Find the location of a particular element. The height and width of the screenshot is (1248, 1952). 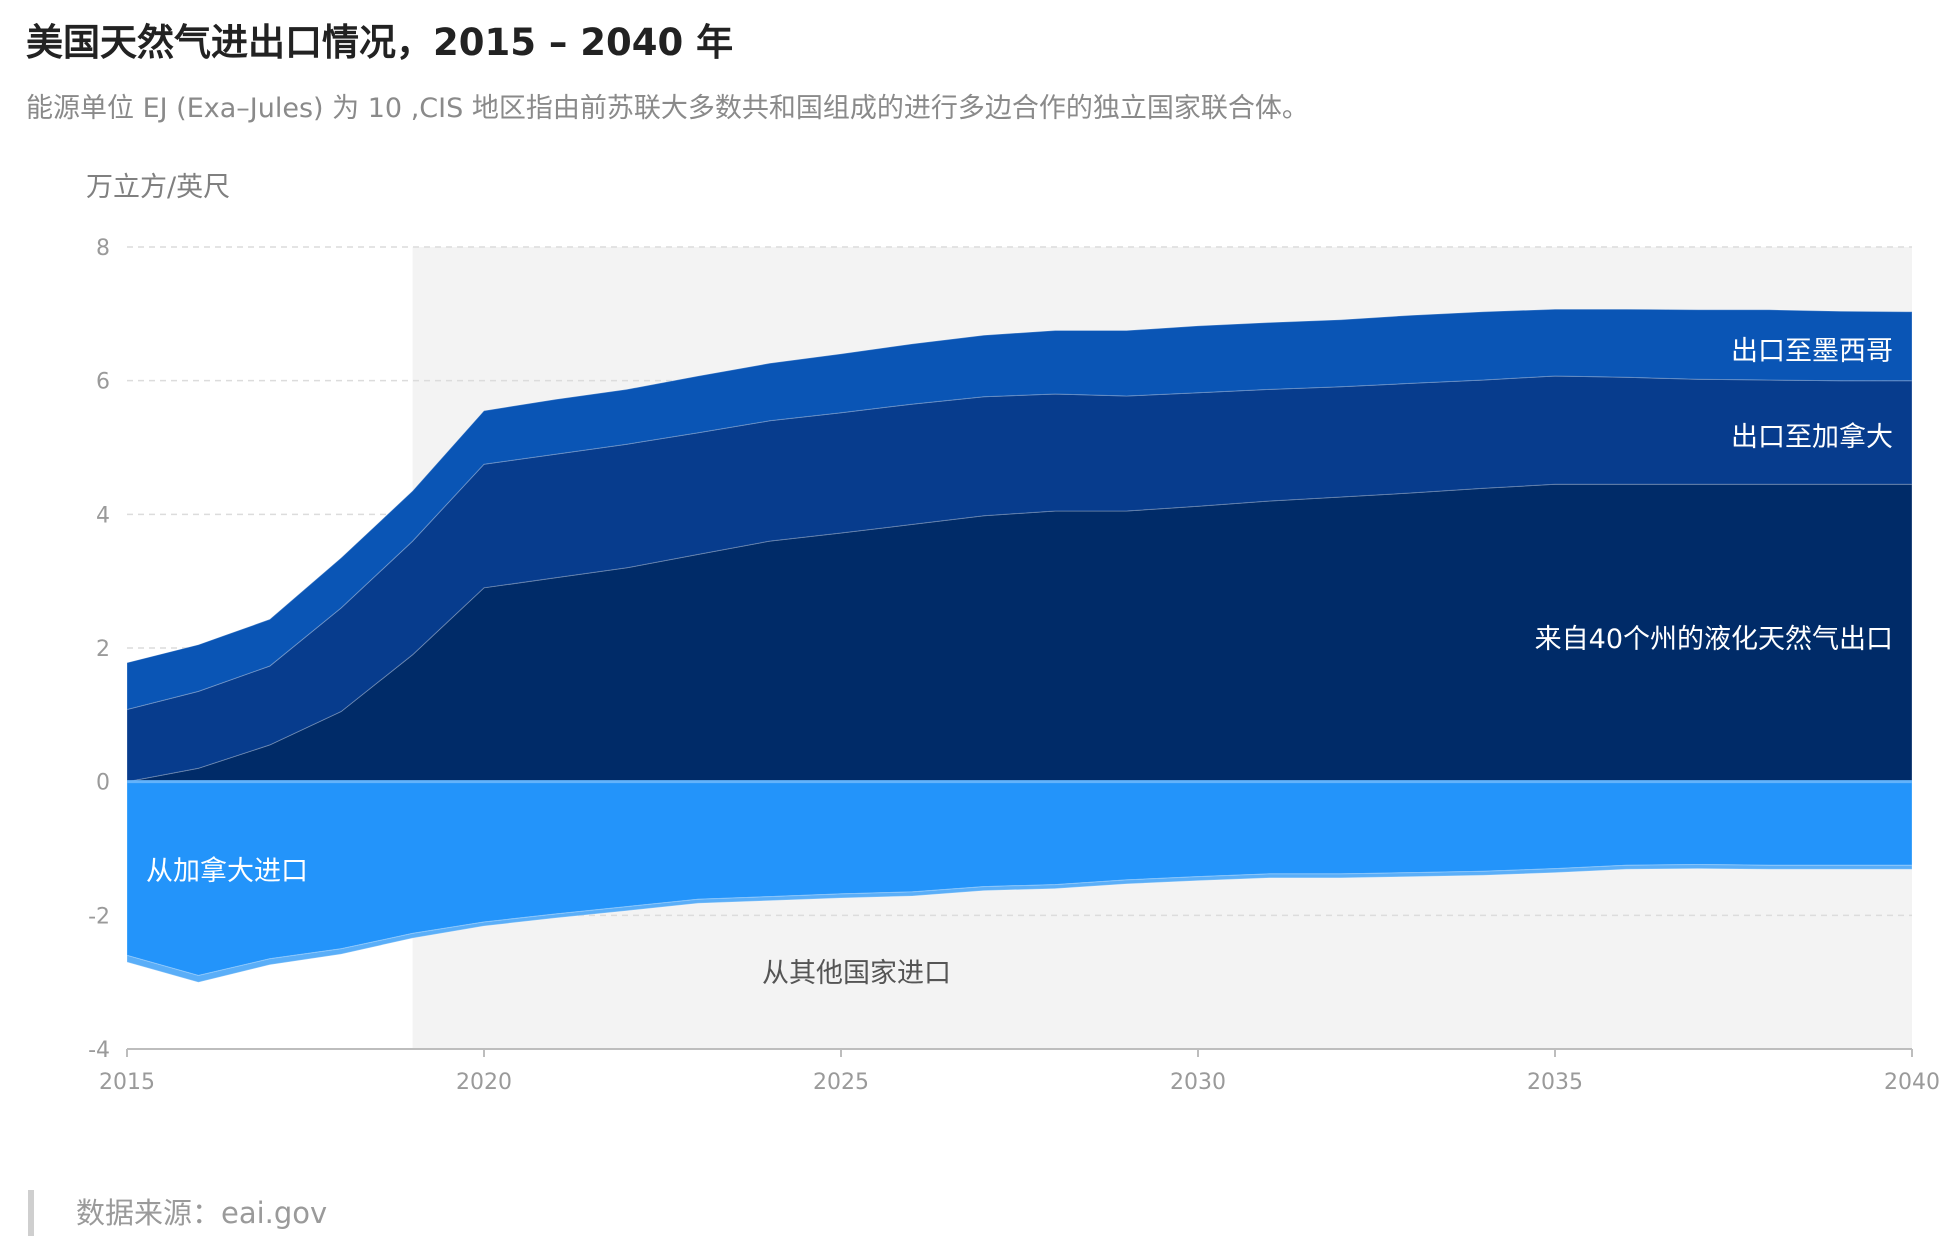

data-source: 数据来源：eai.gov is located at coordinates (177, 1213).